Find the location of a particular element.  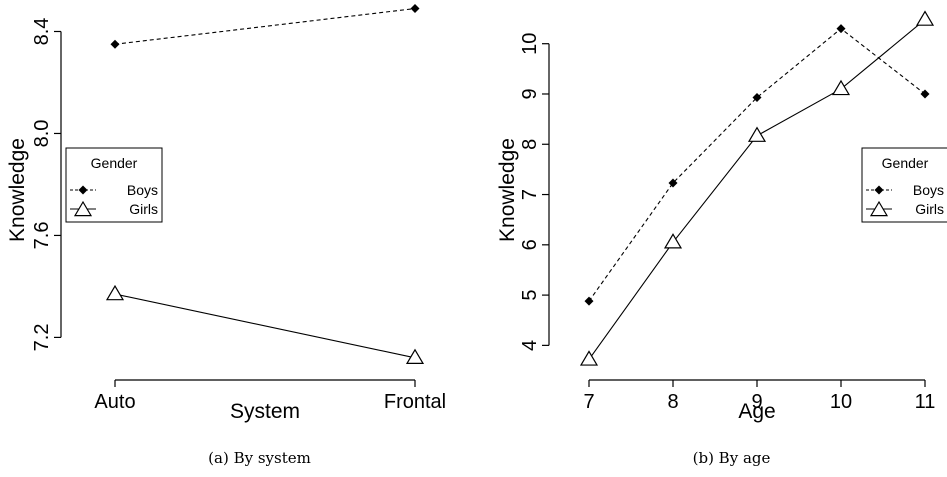

x-tick-label: Frontal is located at coordinates (415, 402).